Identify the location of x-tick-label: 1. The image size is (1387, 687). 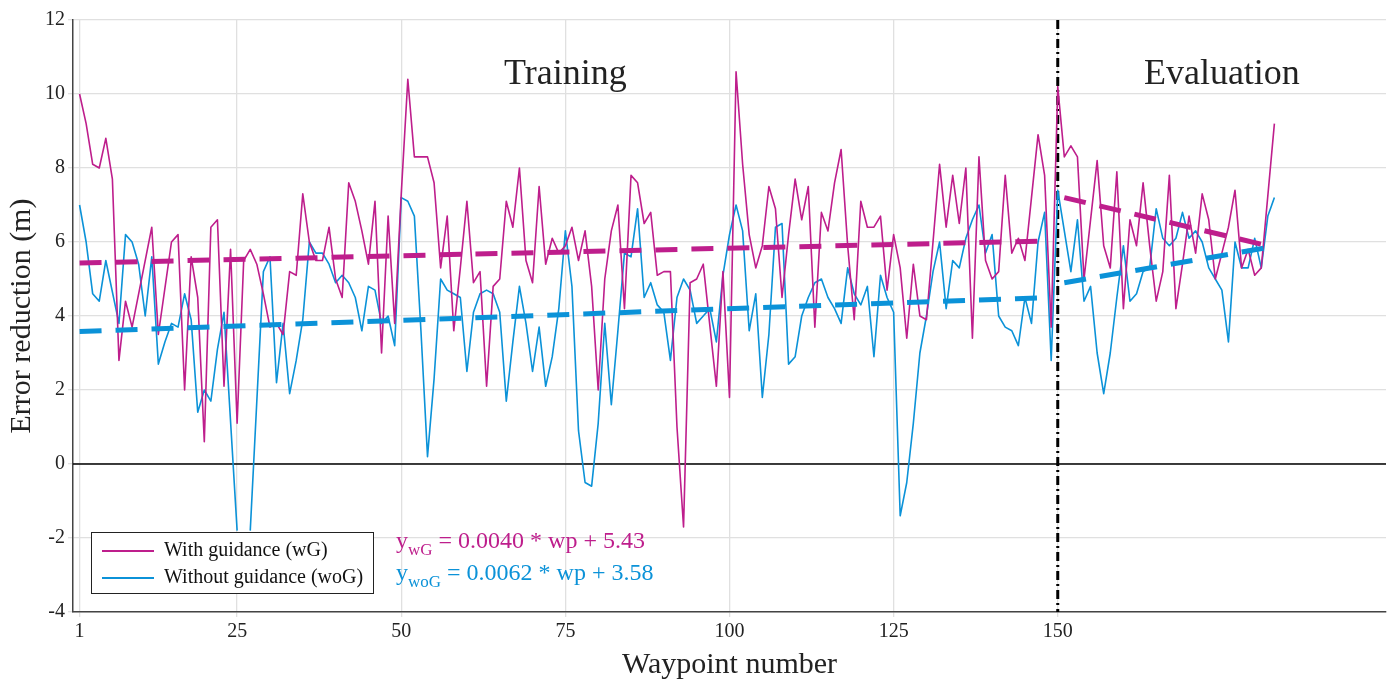
(79, 630).